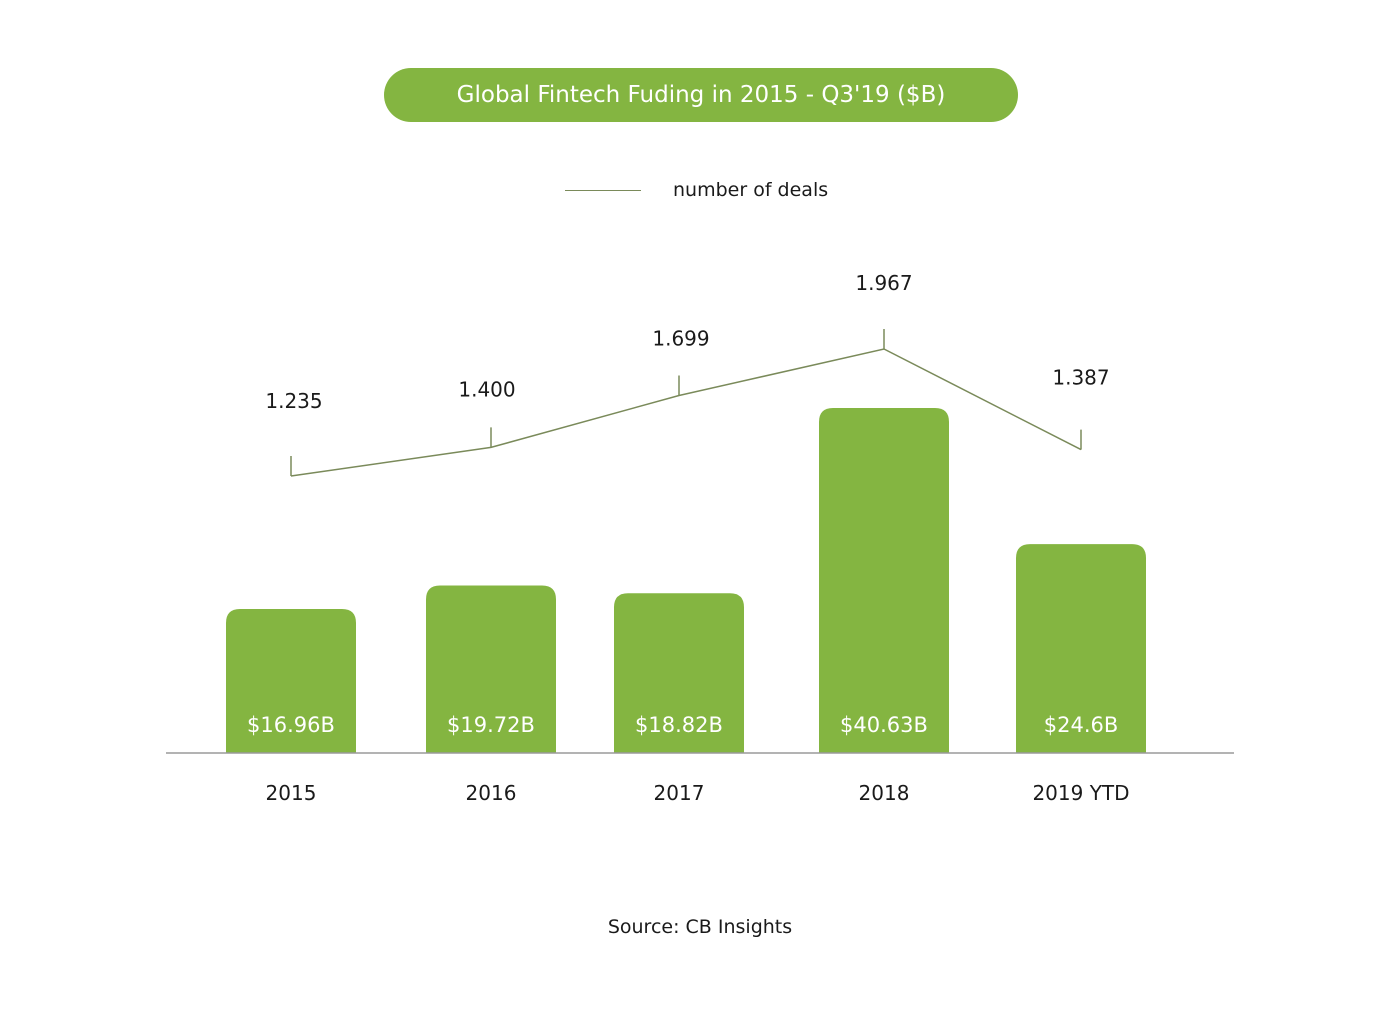  Describe the element at coordinates (883, 283) in the screenshot. I see `deals-value-label: 1.967` at that location.